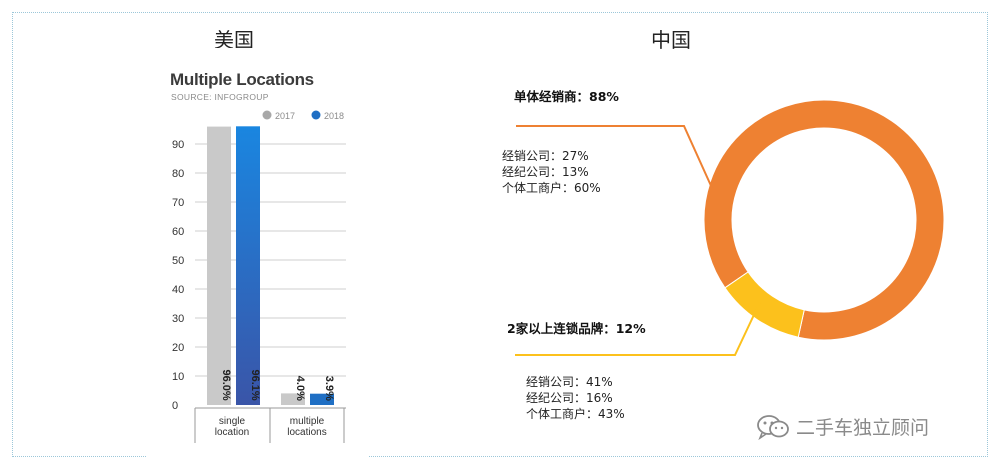  I want to click on y-tick-label: 50, so click(178, 261).